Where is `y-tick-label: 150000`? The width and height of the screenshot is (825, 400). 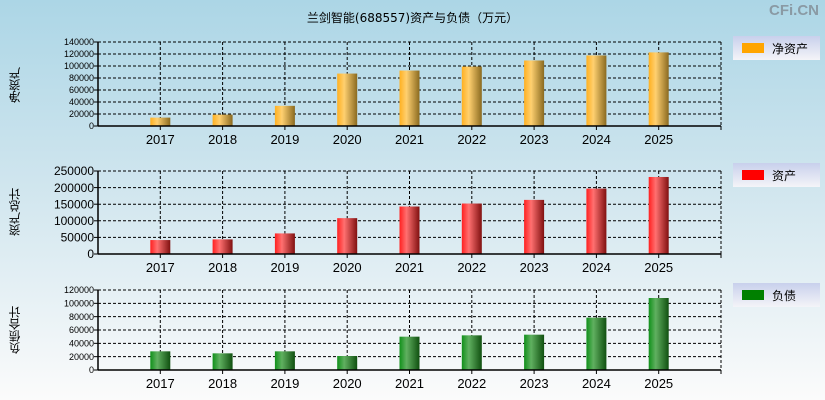 y-tick-label: 150000 is located at coordinates (74, 204).